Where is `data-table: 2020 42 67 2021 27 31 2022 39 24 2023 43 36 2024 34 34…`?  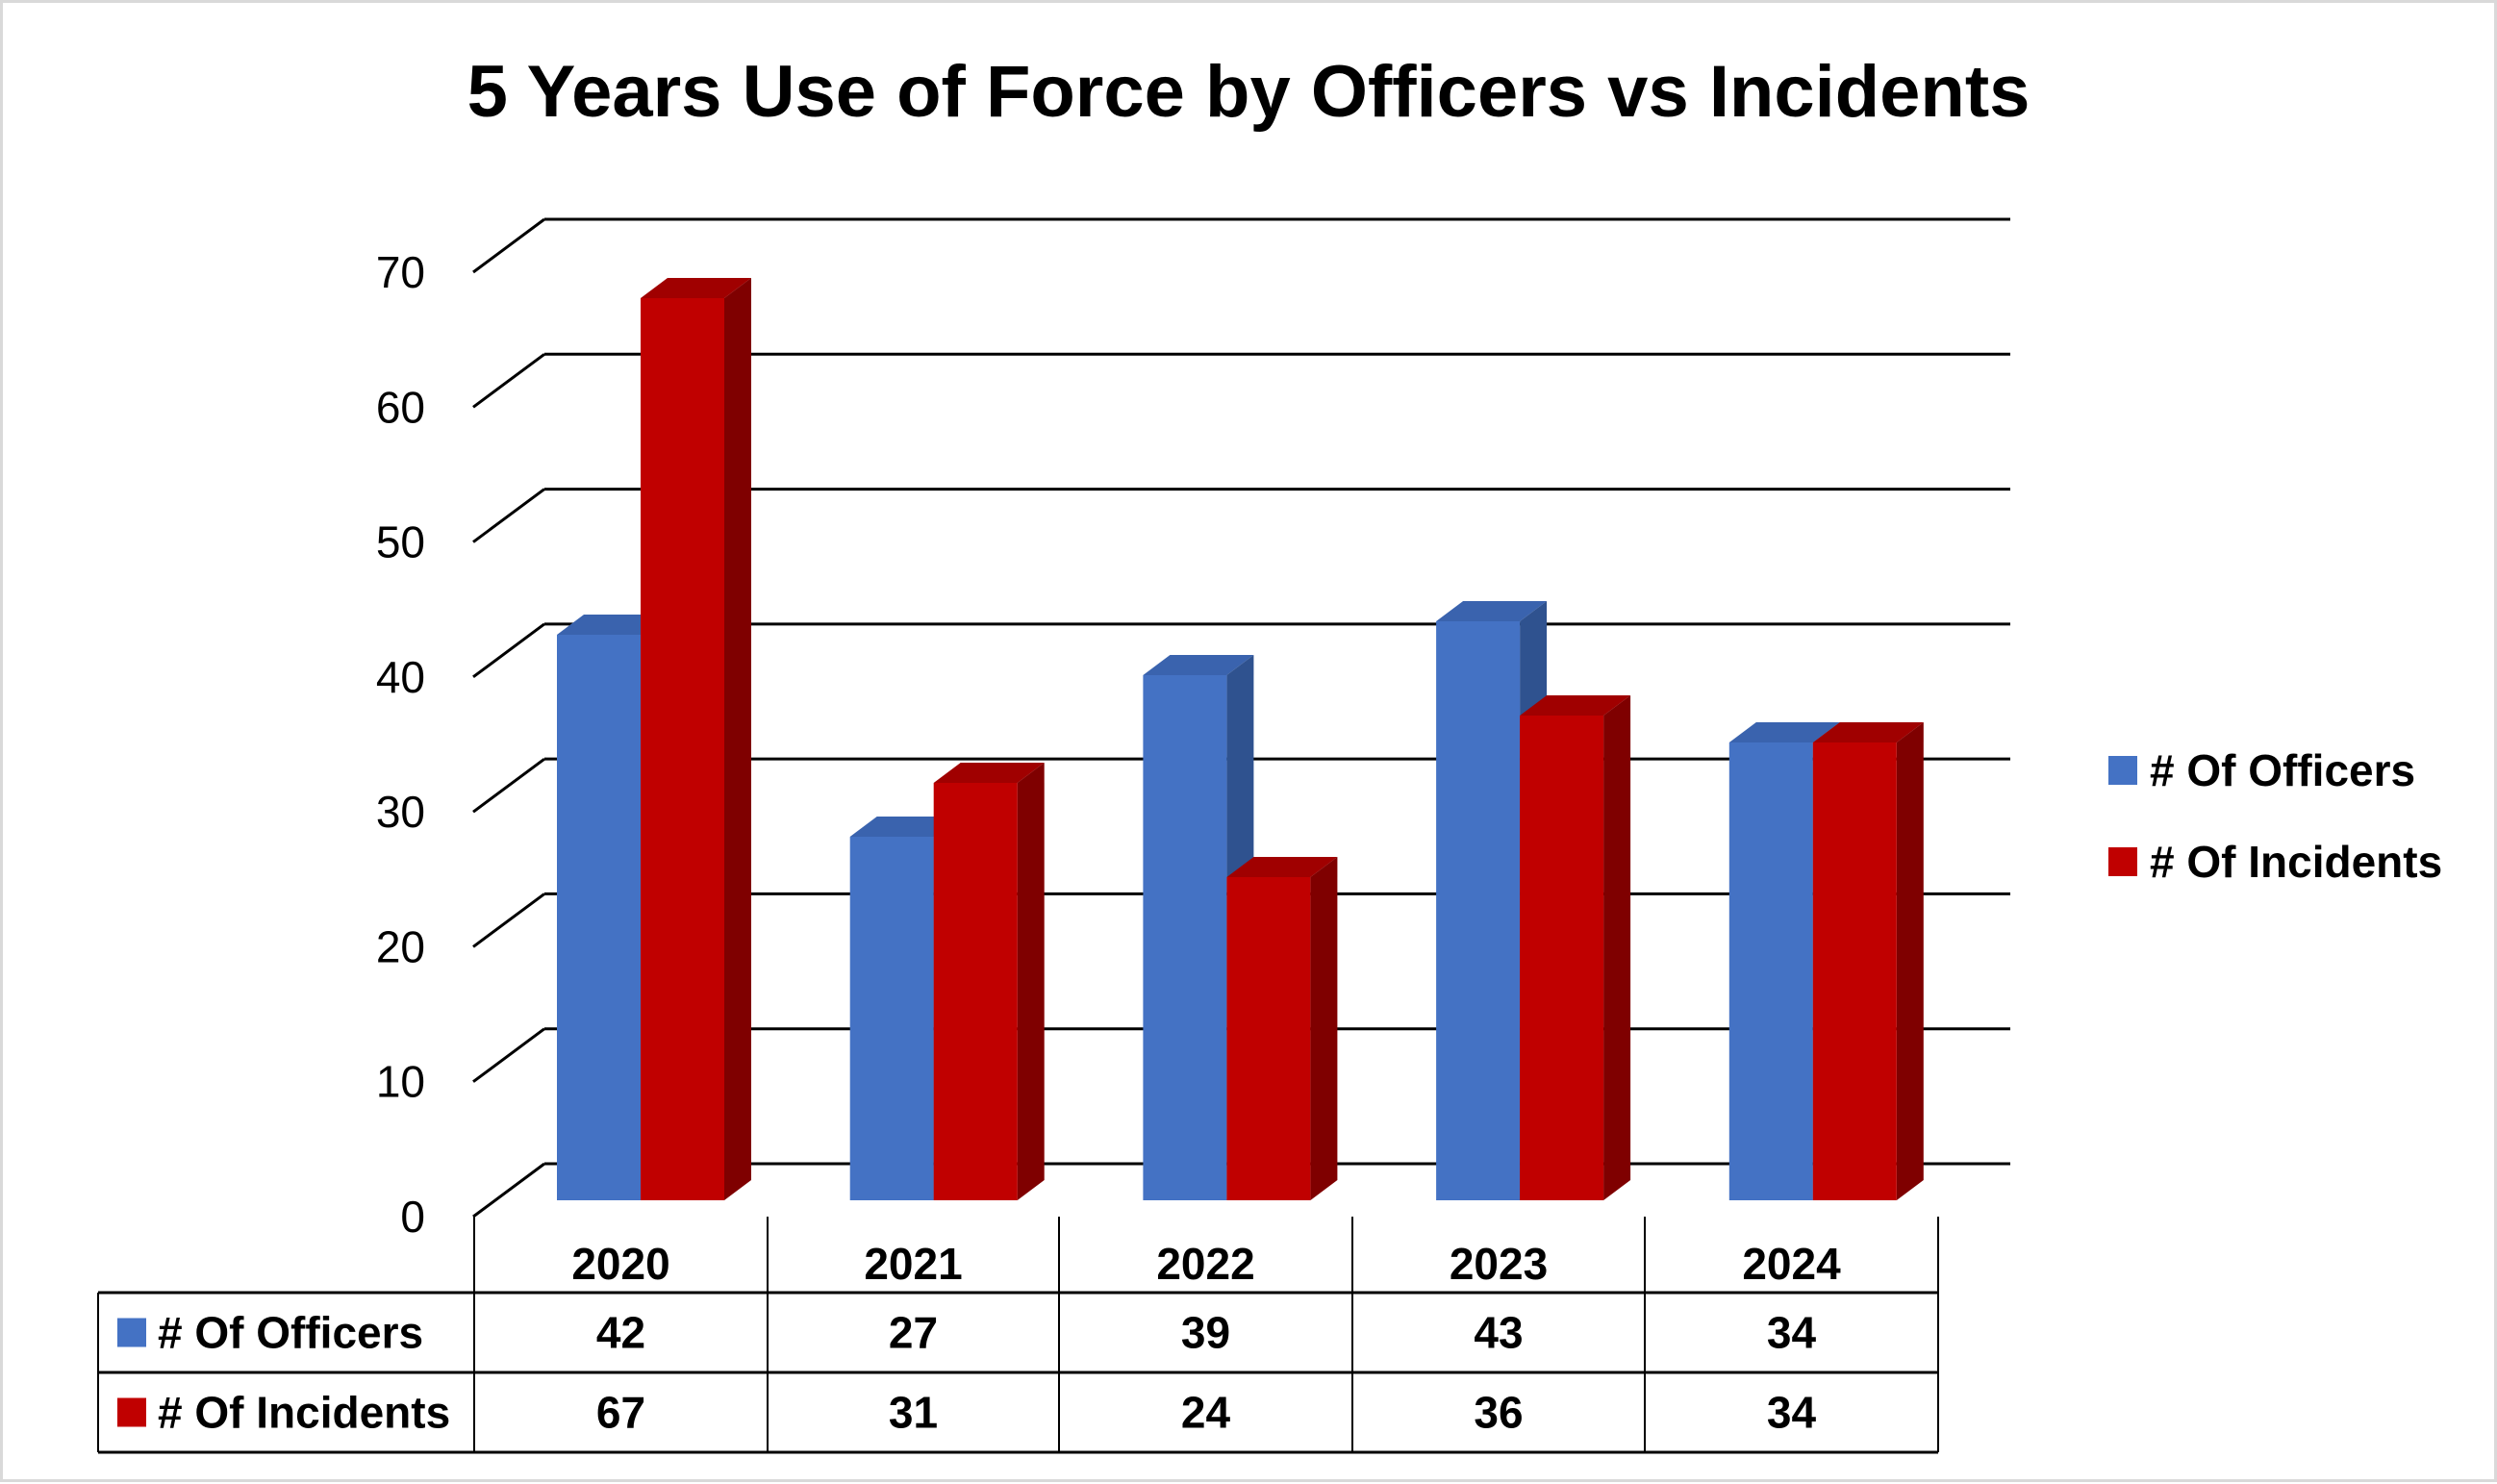
data-table: 2020 42 67 2021 27 31 2022 39 24 2023 43 36 2024 34 34… is located at coordinates (1018, 1336).